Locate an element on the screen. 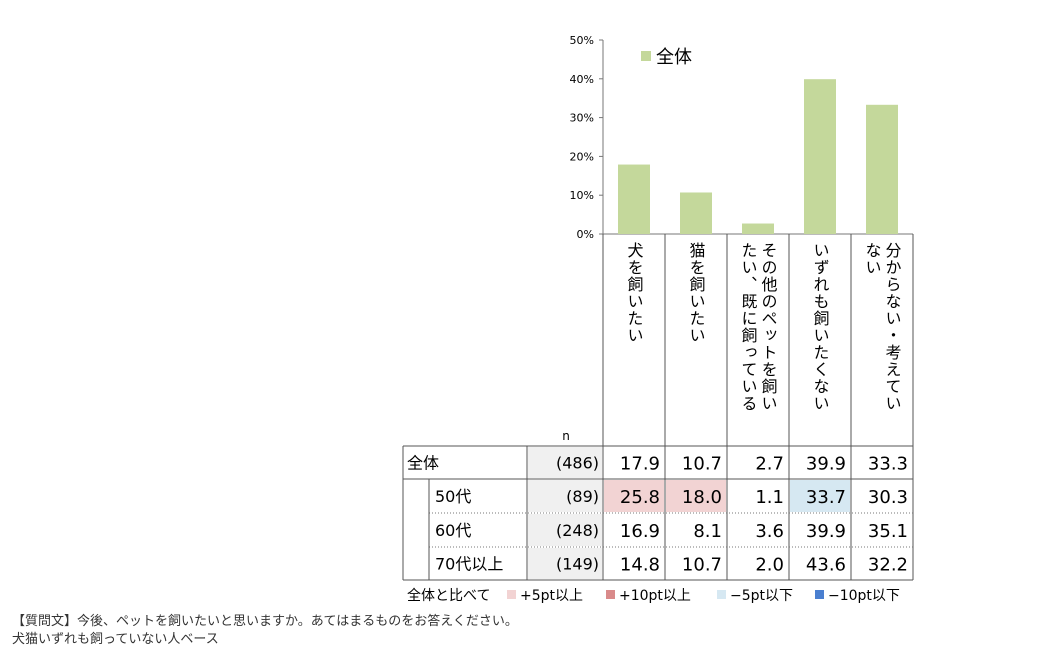 The width and height of the screenshot is (1059, 659). category-label: その他のペットを飼い is located at coordinates (768, 327).